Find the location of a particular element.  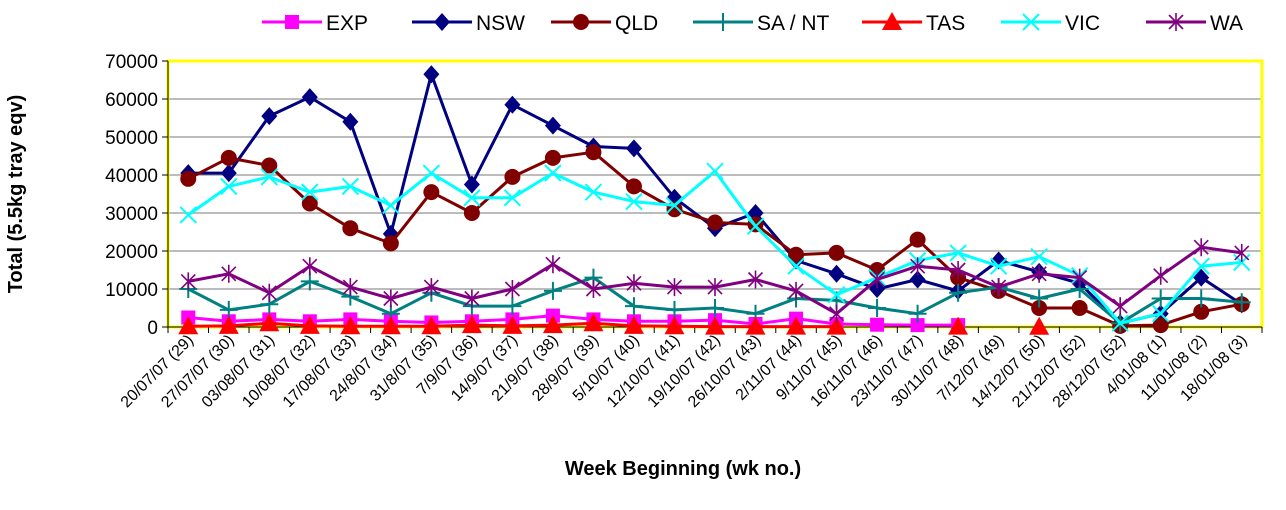

legend-item-tas: TAS is located at coordinates (913, 23).